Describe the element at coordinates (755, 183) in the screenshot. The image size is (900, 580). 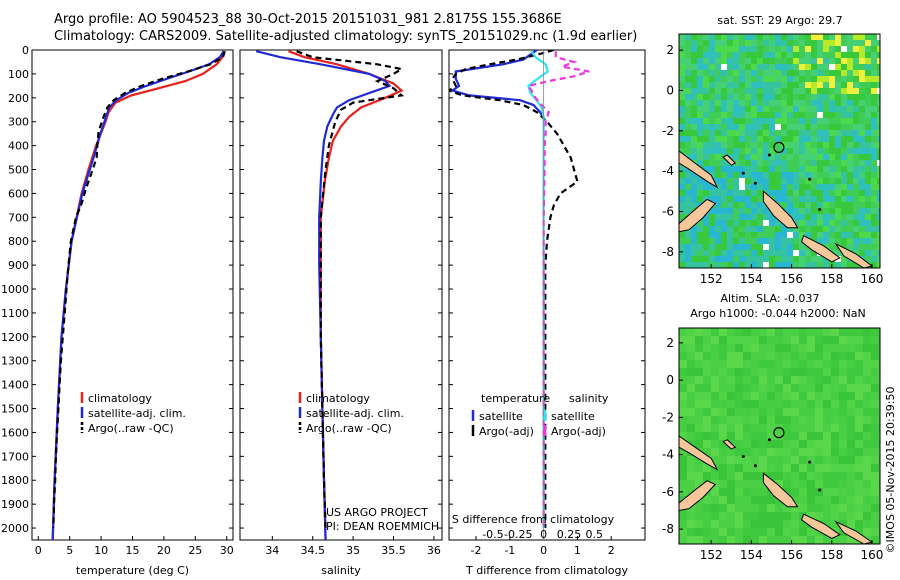
I see `sst_map-island` at that location.